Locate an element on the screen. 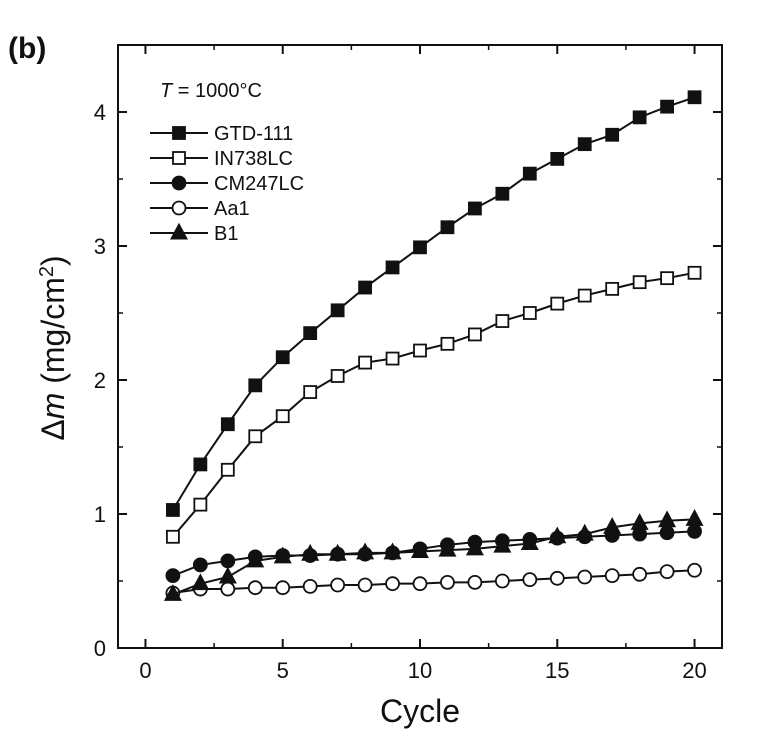  y-tick-label: 2 is located at coordinates (100, 380).